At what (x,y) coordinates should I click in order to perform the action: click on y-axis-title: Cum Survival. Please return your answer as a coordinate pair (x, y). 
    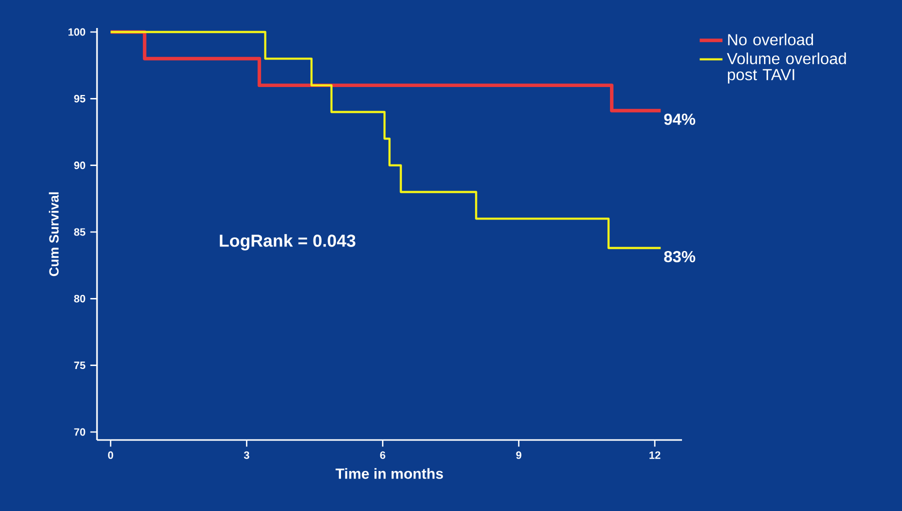
    Looking at the image, I should click on (53, 234).